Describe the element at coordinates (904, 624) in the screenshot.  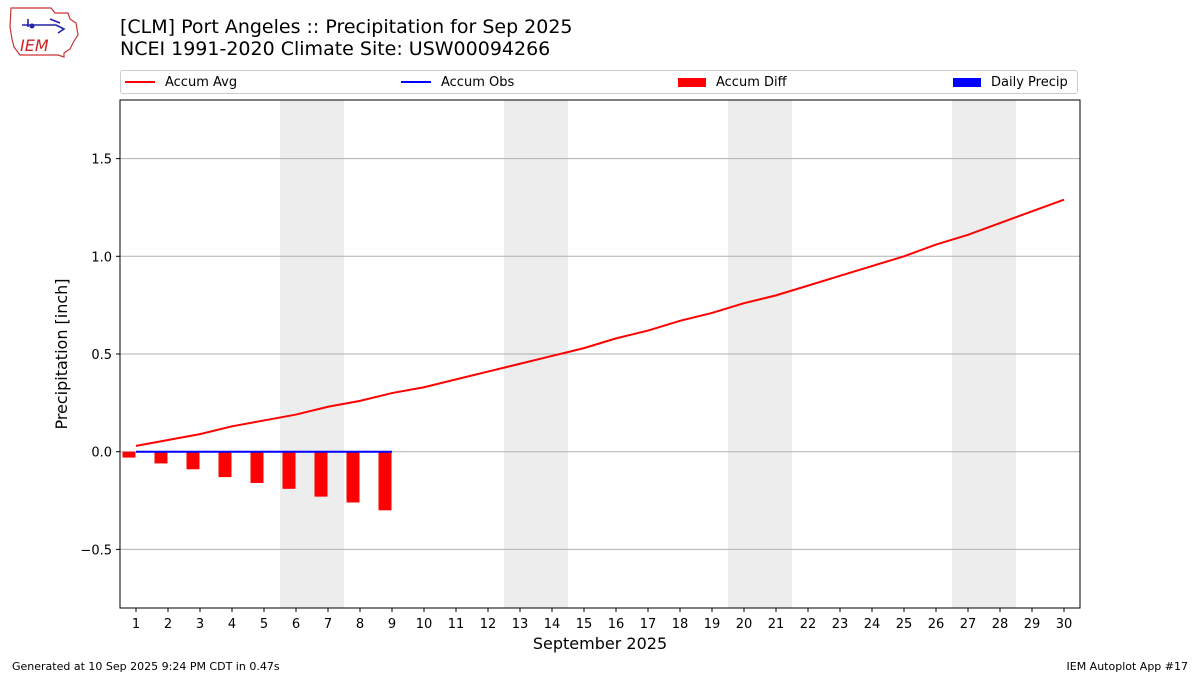
I see `x-tick-label: 25` at that location.